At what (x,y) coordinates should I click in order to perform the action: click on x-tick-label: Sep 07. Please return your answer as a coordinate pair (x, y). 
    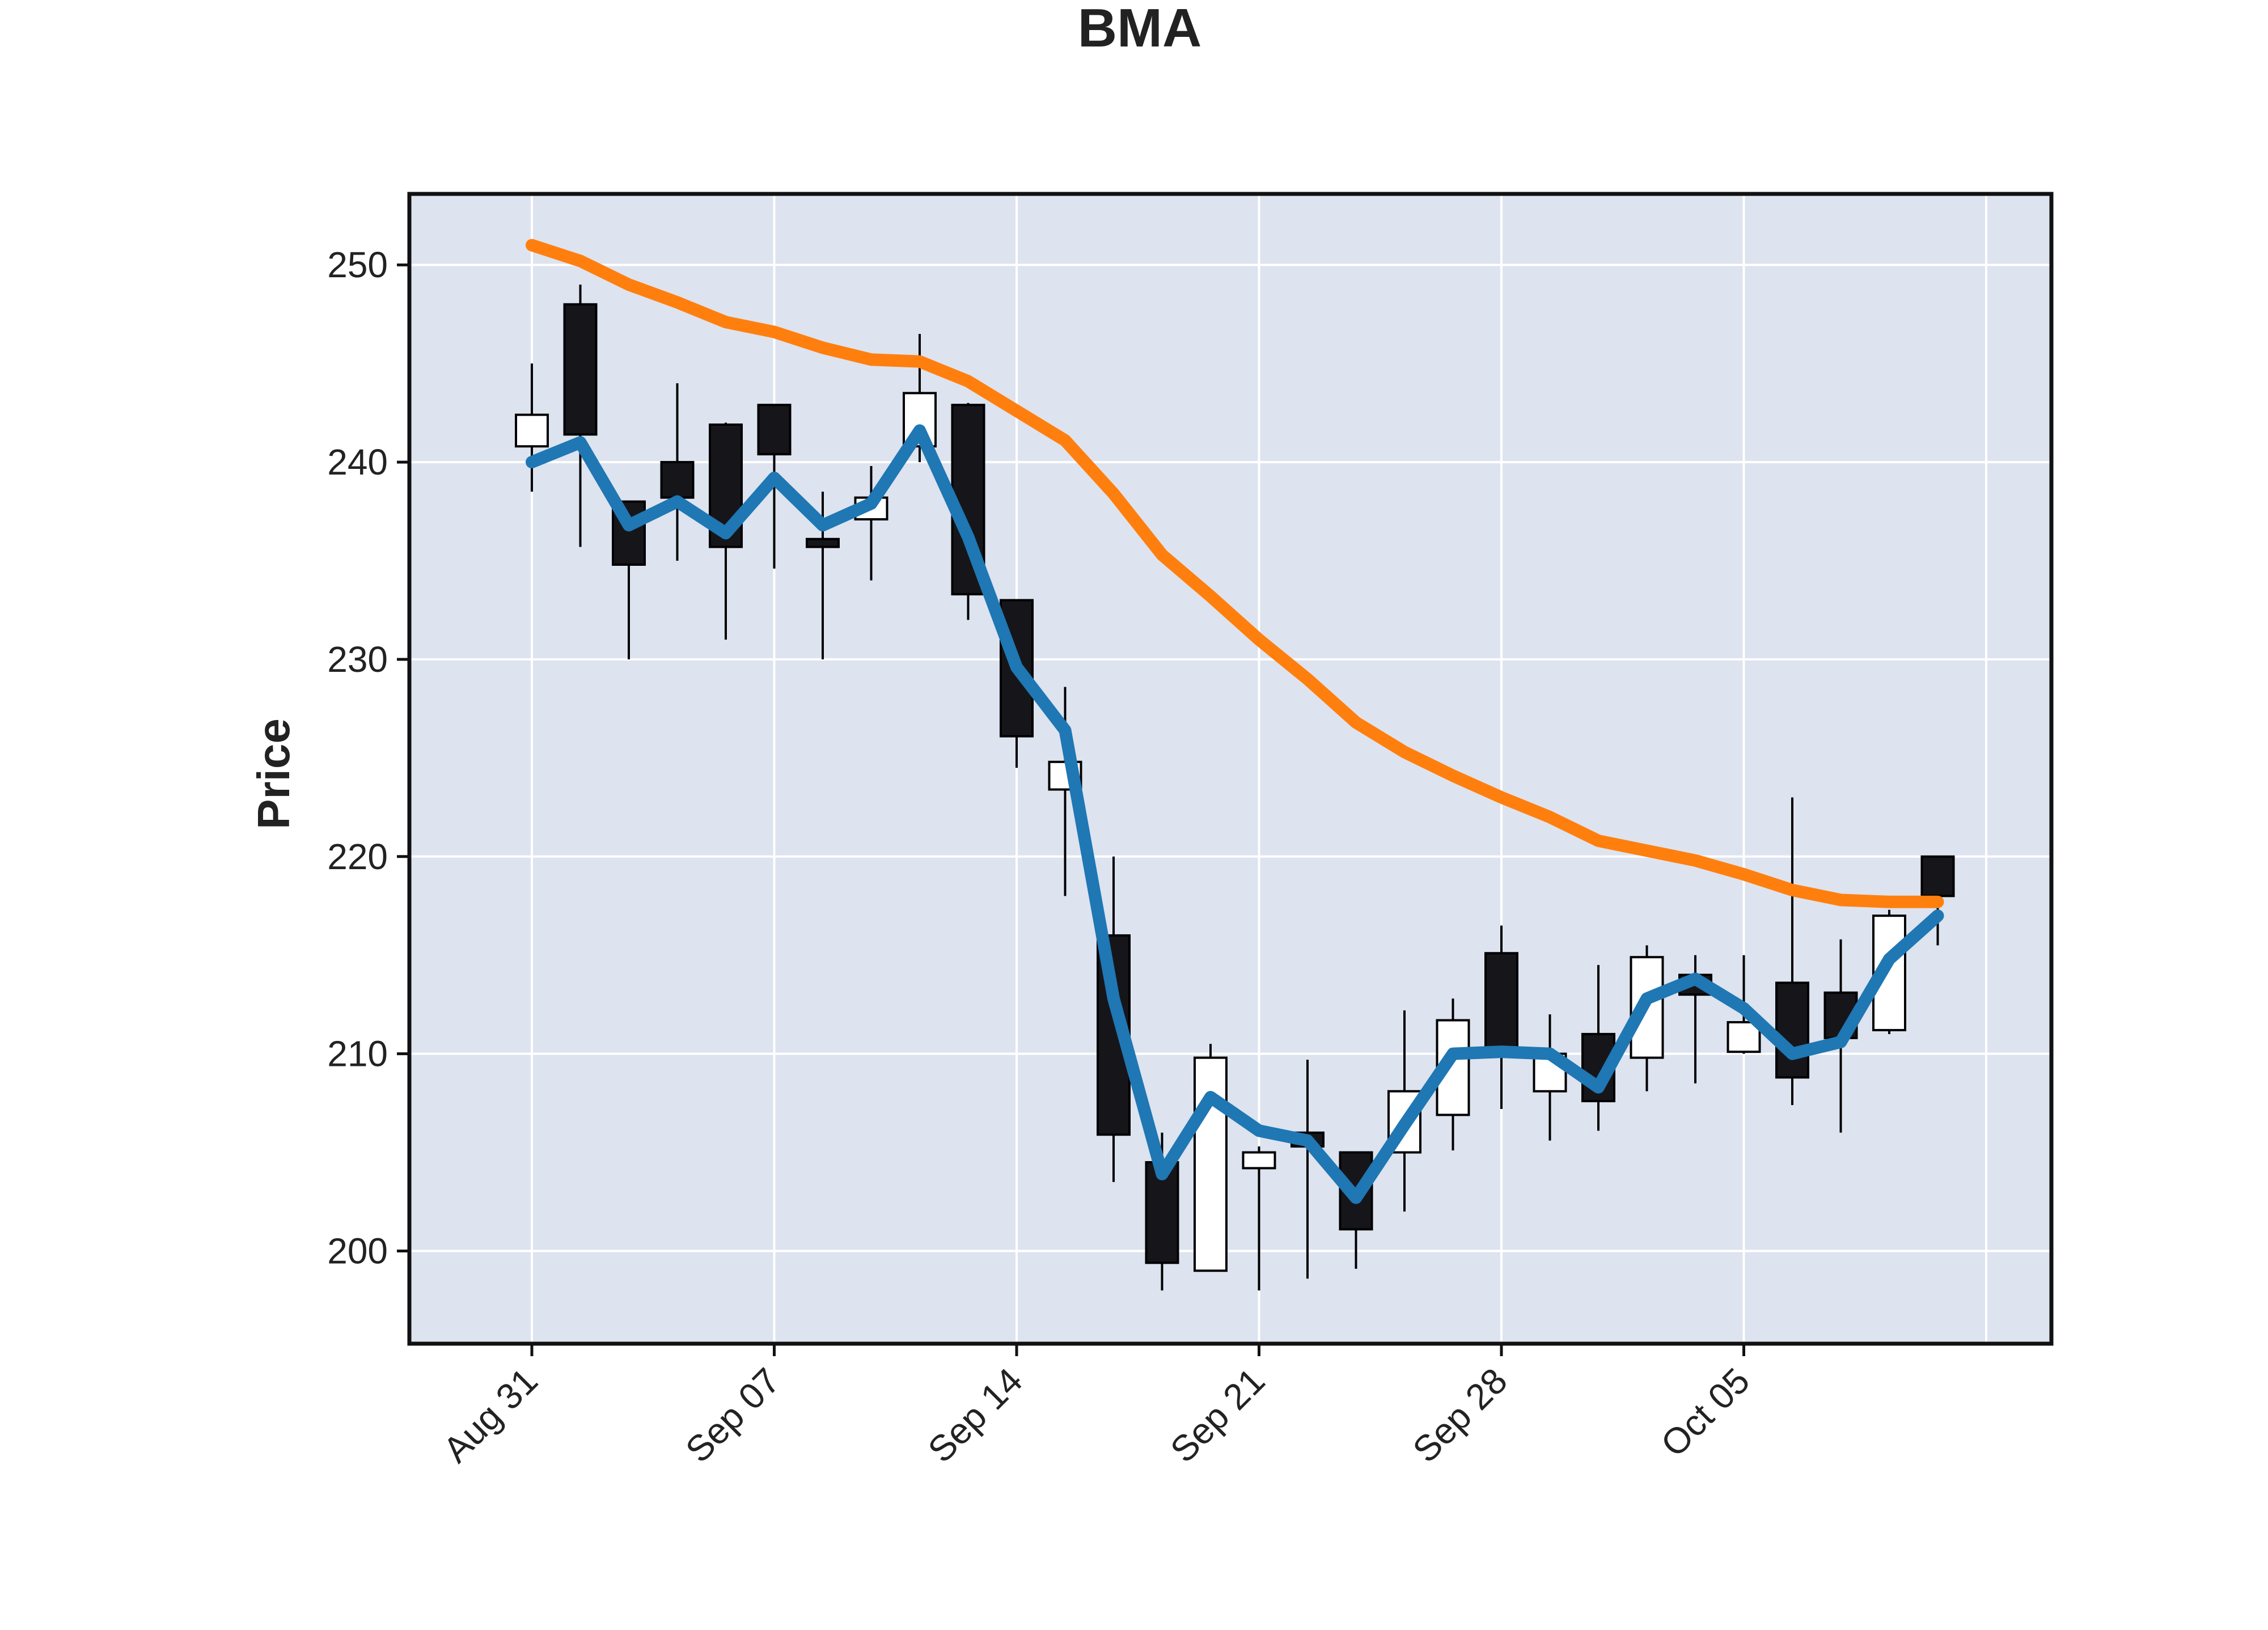
    Looking at the image, I should click on (733, 1415).